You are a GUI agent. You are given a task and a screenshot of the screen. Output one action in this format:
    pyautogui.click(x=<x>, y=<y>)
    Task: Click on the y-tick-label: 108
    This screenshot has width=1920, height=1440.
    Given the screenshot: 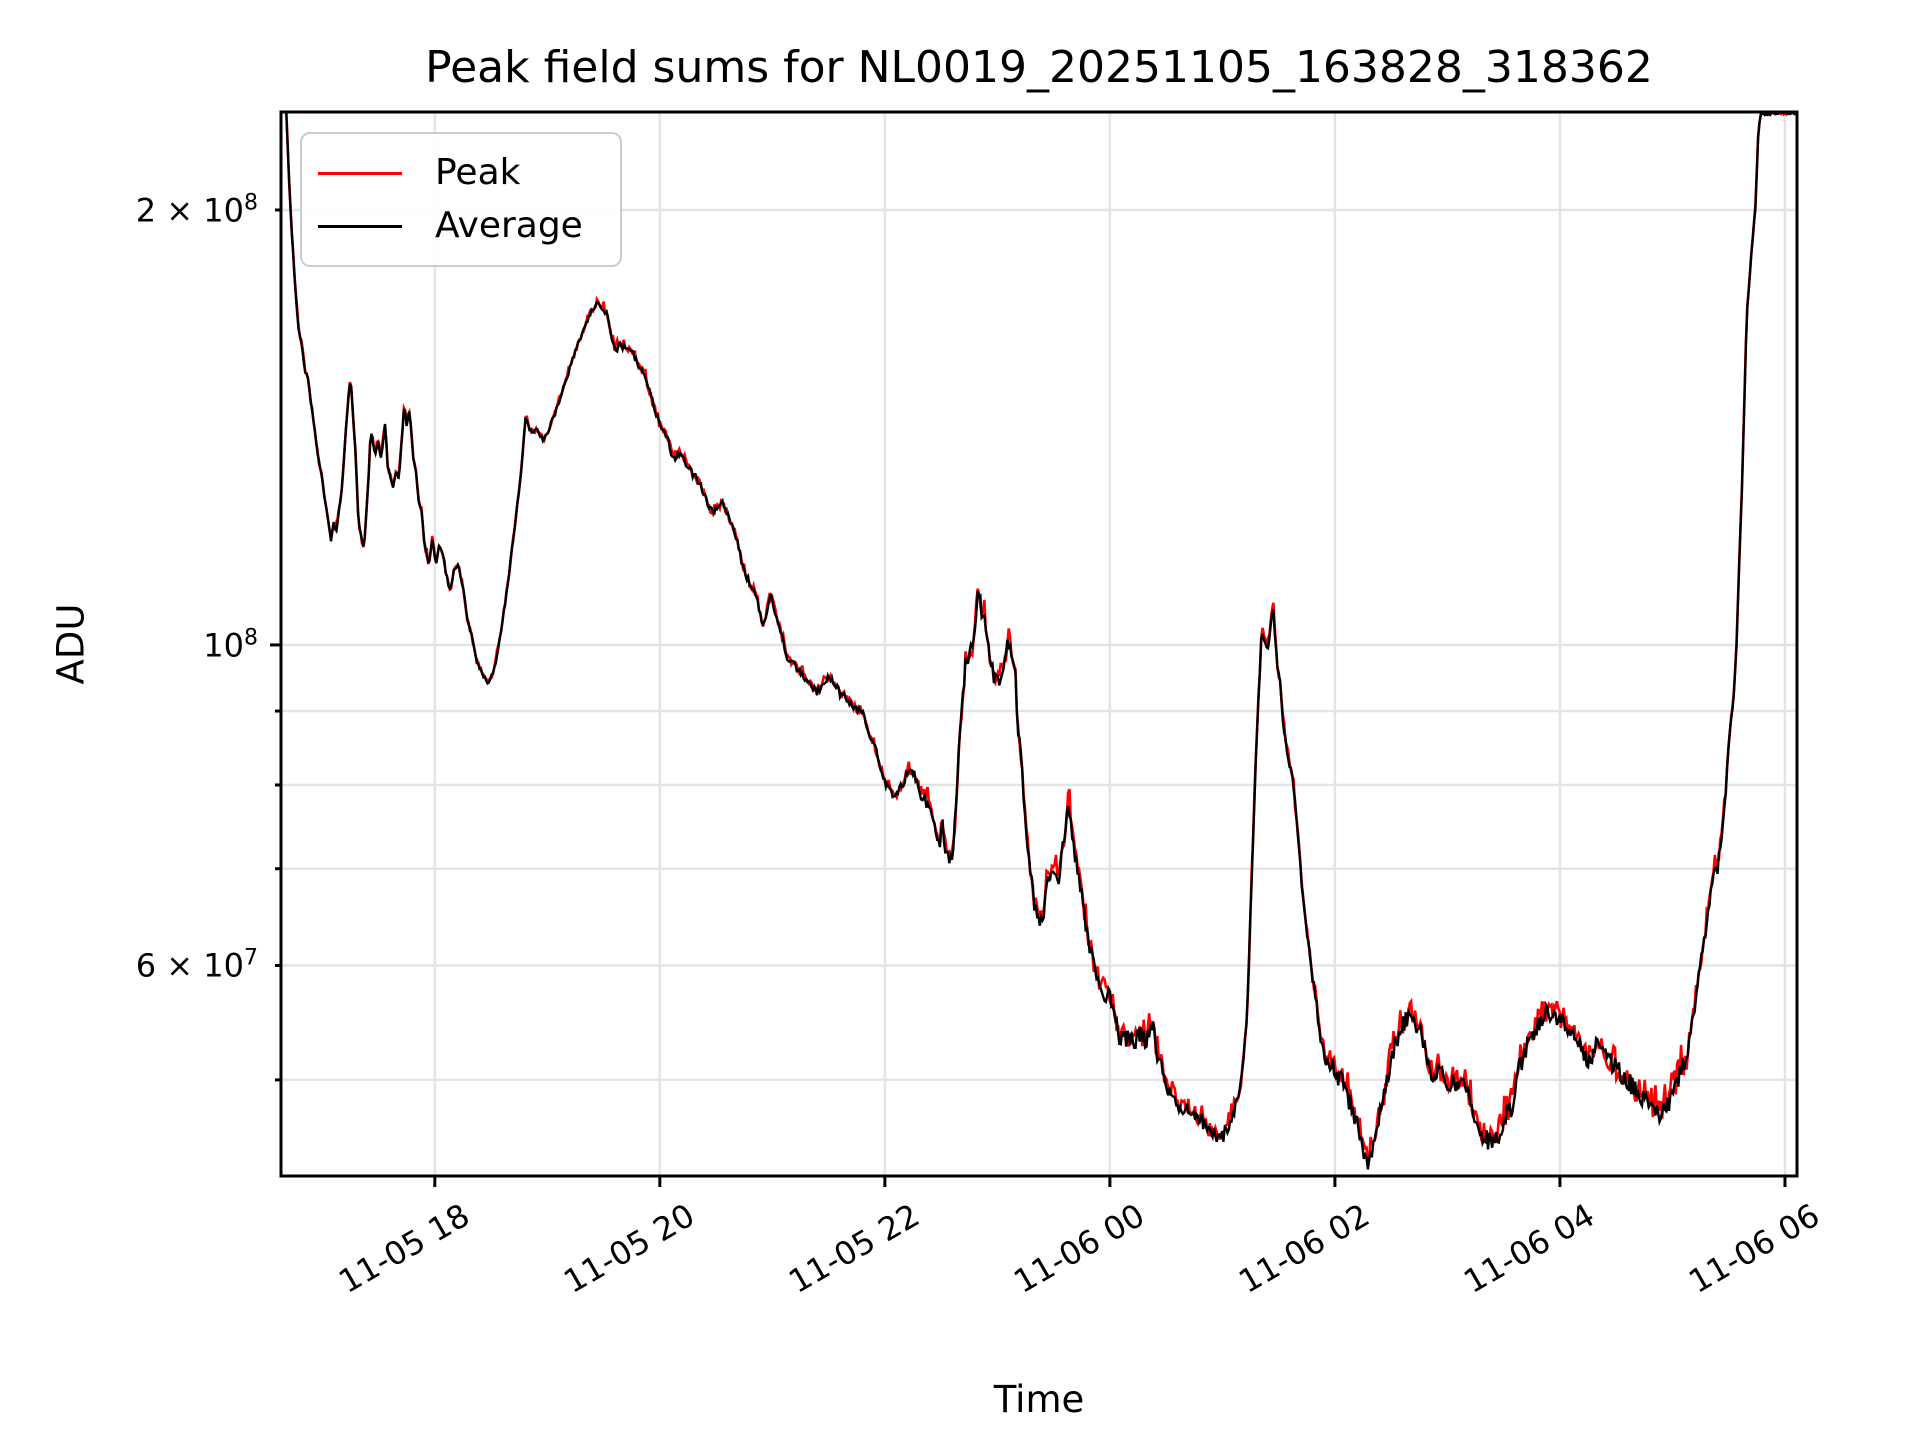 What is the action you would take?
    pyautogui.click(x=230, y=645)
    